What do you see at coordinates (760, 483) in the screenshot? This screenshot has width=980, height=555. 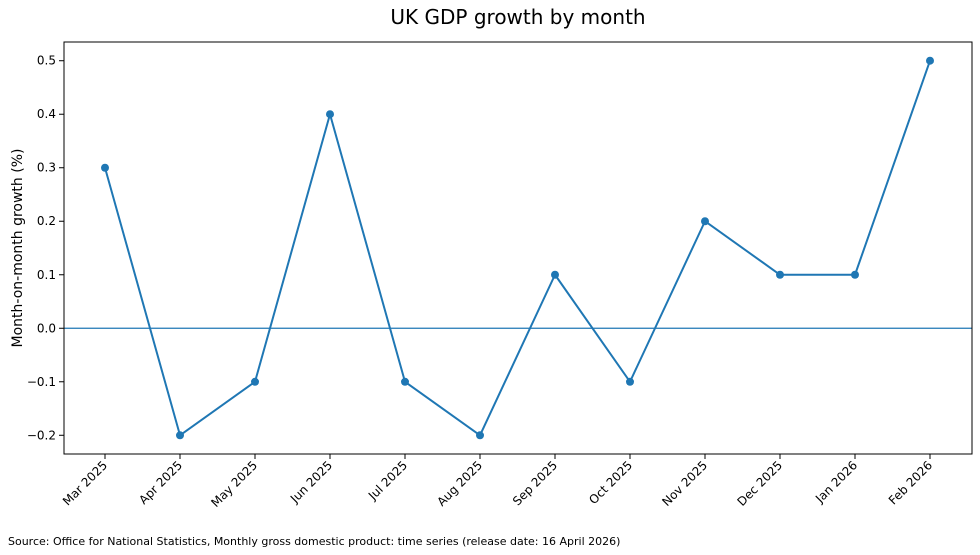 I see `x-tick-label: Dec 2025` at bounding box center [760, 483].